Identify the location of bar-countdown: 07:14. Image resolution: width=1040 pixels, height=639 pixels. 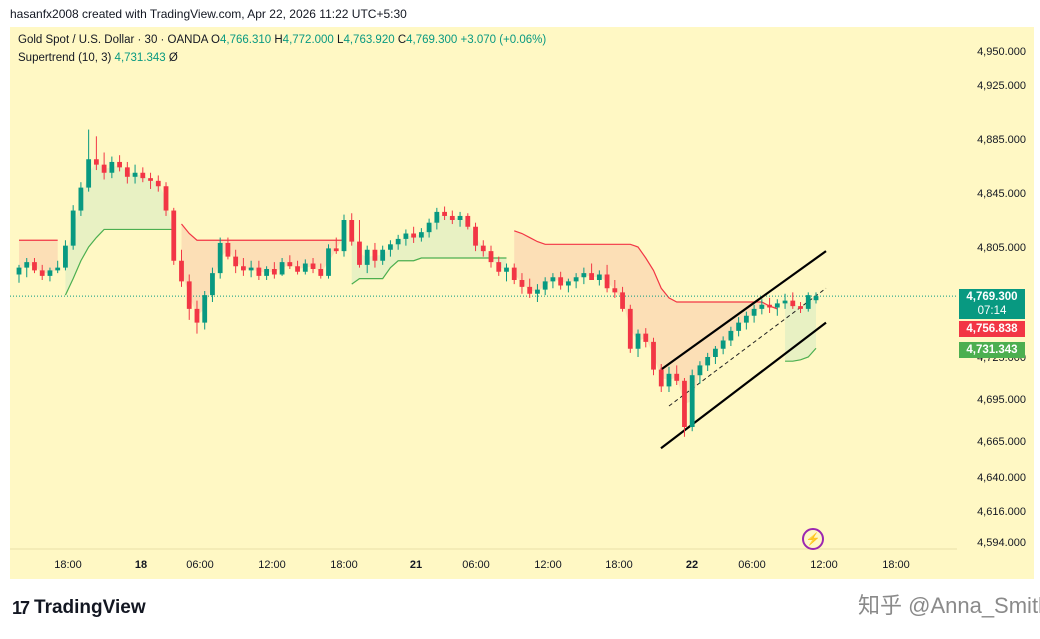
(992, 311).